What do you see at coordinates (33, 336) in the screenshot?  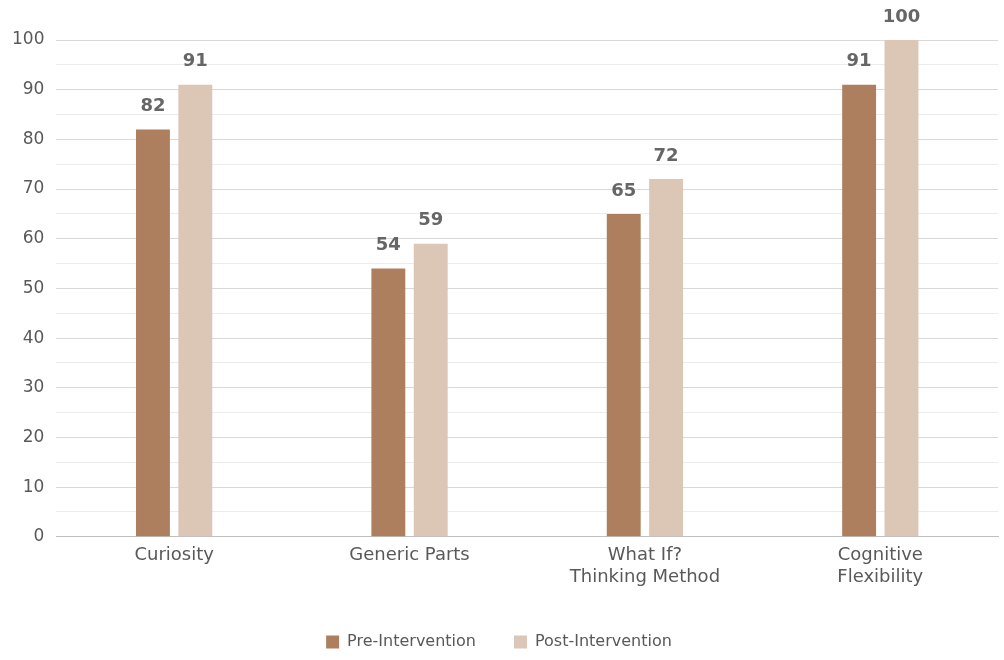 I see `y-tick-label: 40` at bounding box center [33, 336].